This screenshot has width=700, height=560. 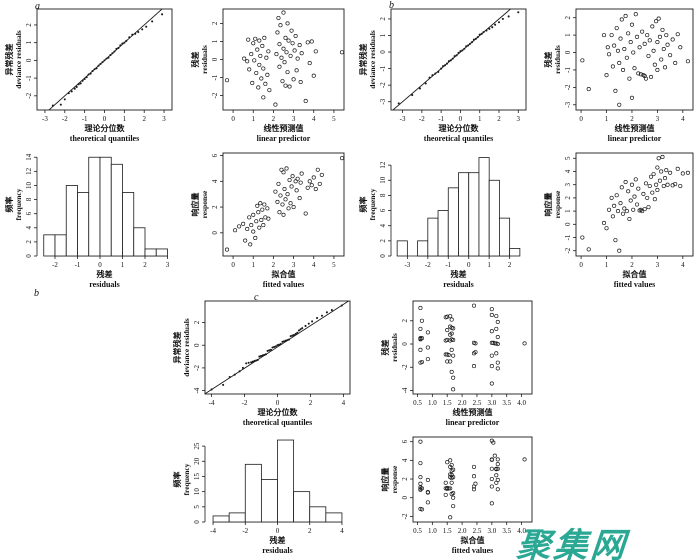 What do you see at coordinates (473, 540) in the screenshot?
I see `svg-text: 拟合值` at bounding box center [473, 540].